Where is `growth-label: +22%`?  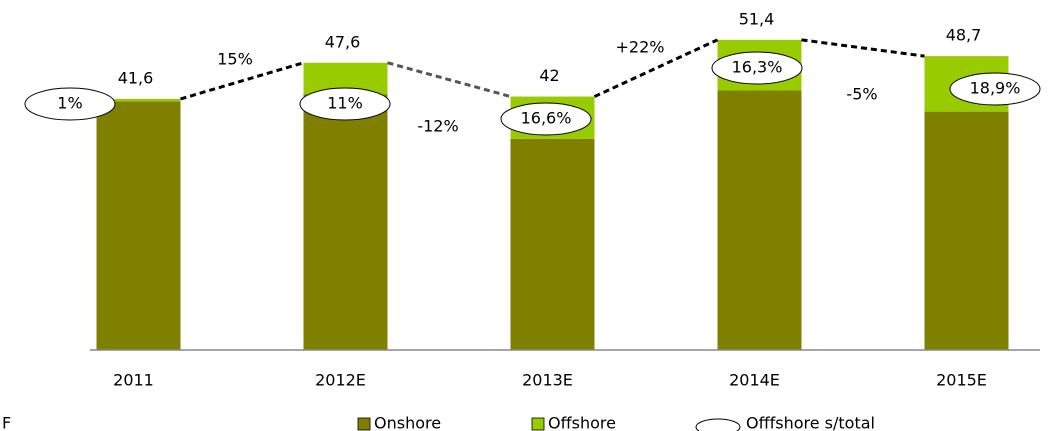 growth-label: +22% is located at coordinates (640, 47).